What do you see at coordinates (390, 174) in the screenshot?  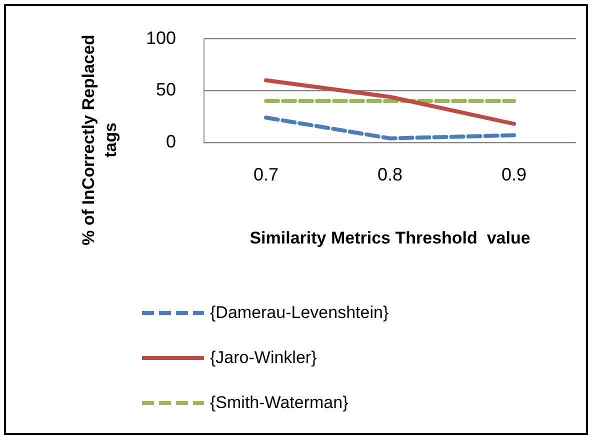 I see `x-tick-label: 0.8` at bounding box center [390, 174].